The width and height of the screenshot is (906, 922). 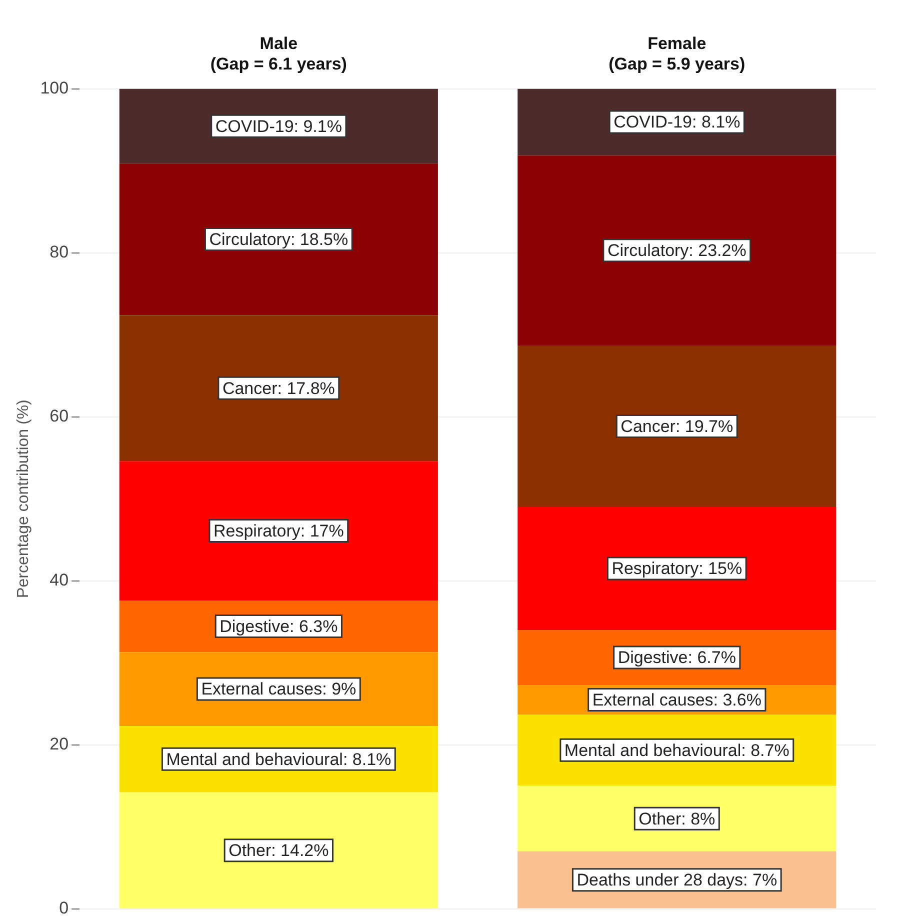 What do you see at coordinates (23, 499) in the screenshot?
I see `y-axis-title: Percentage contribution (%)` at bounding box center [23, 499].